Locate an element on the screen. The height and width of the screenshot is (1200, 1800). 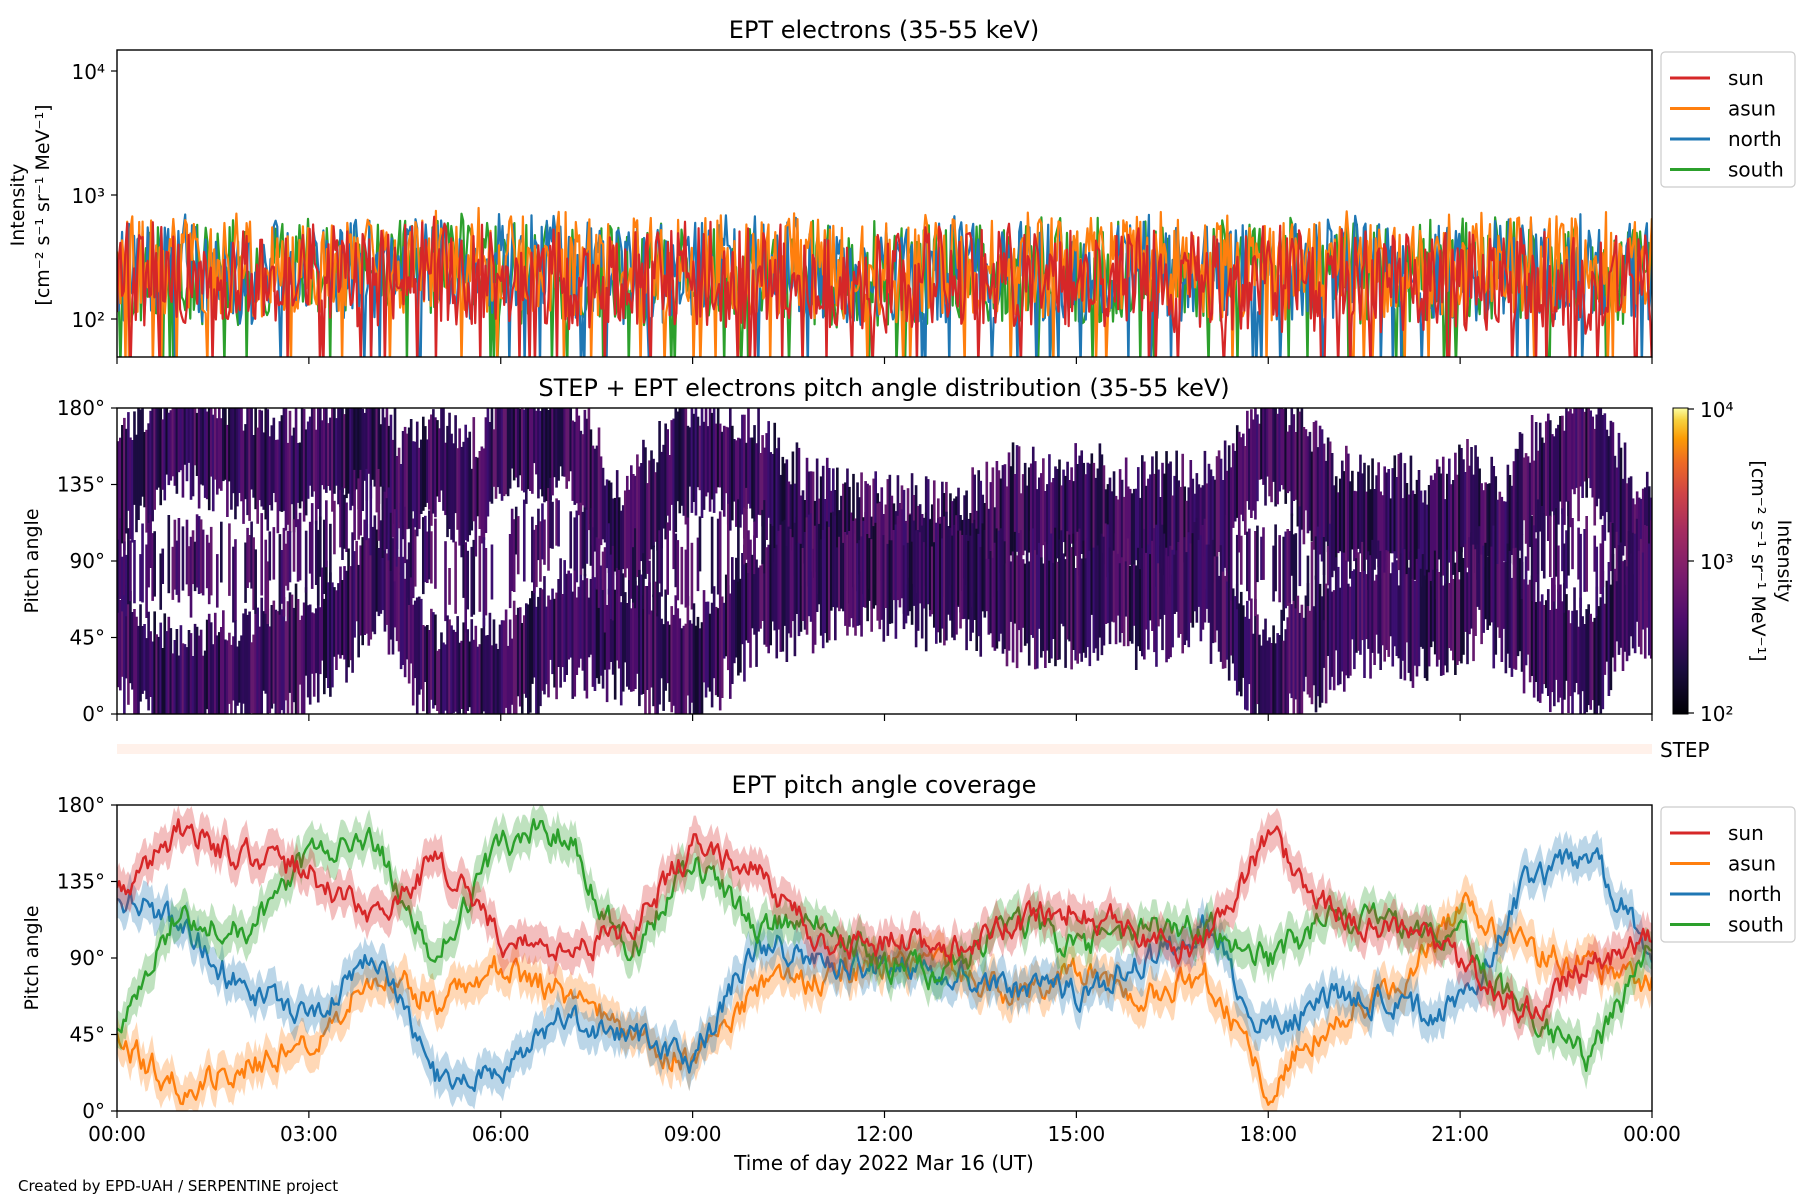
y-tick-label: 90° is located at coordinates (87, 561).